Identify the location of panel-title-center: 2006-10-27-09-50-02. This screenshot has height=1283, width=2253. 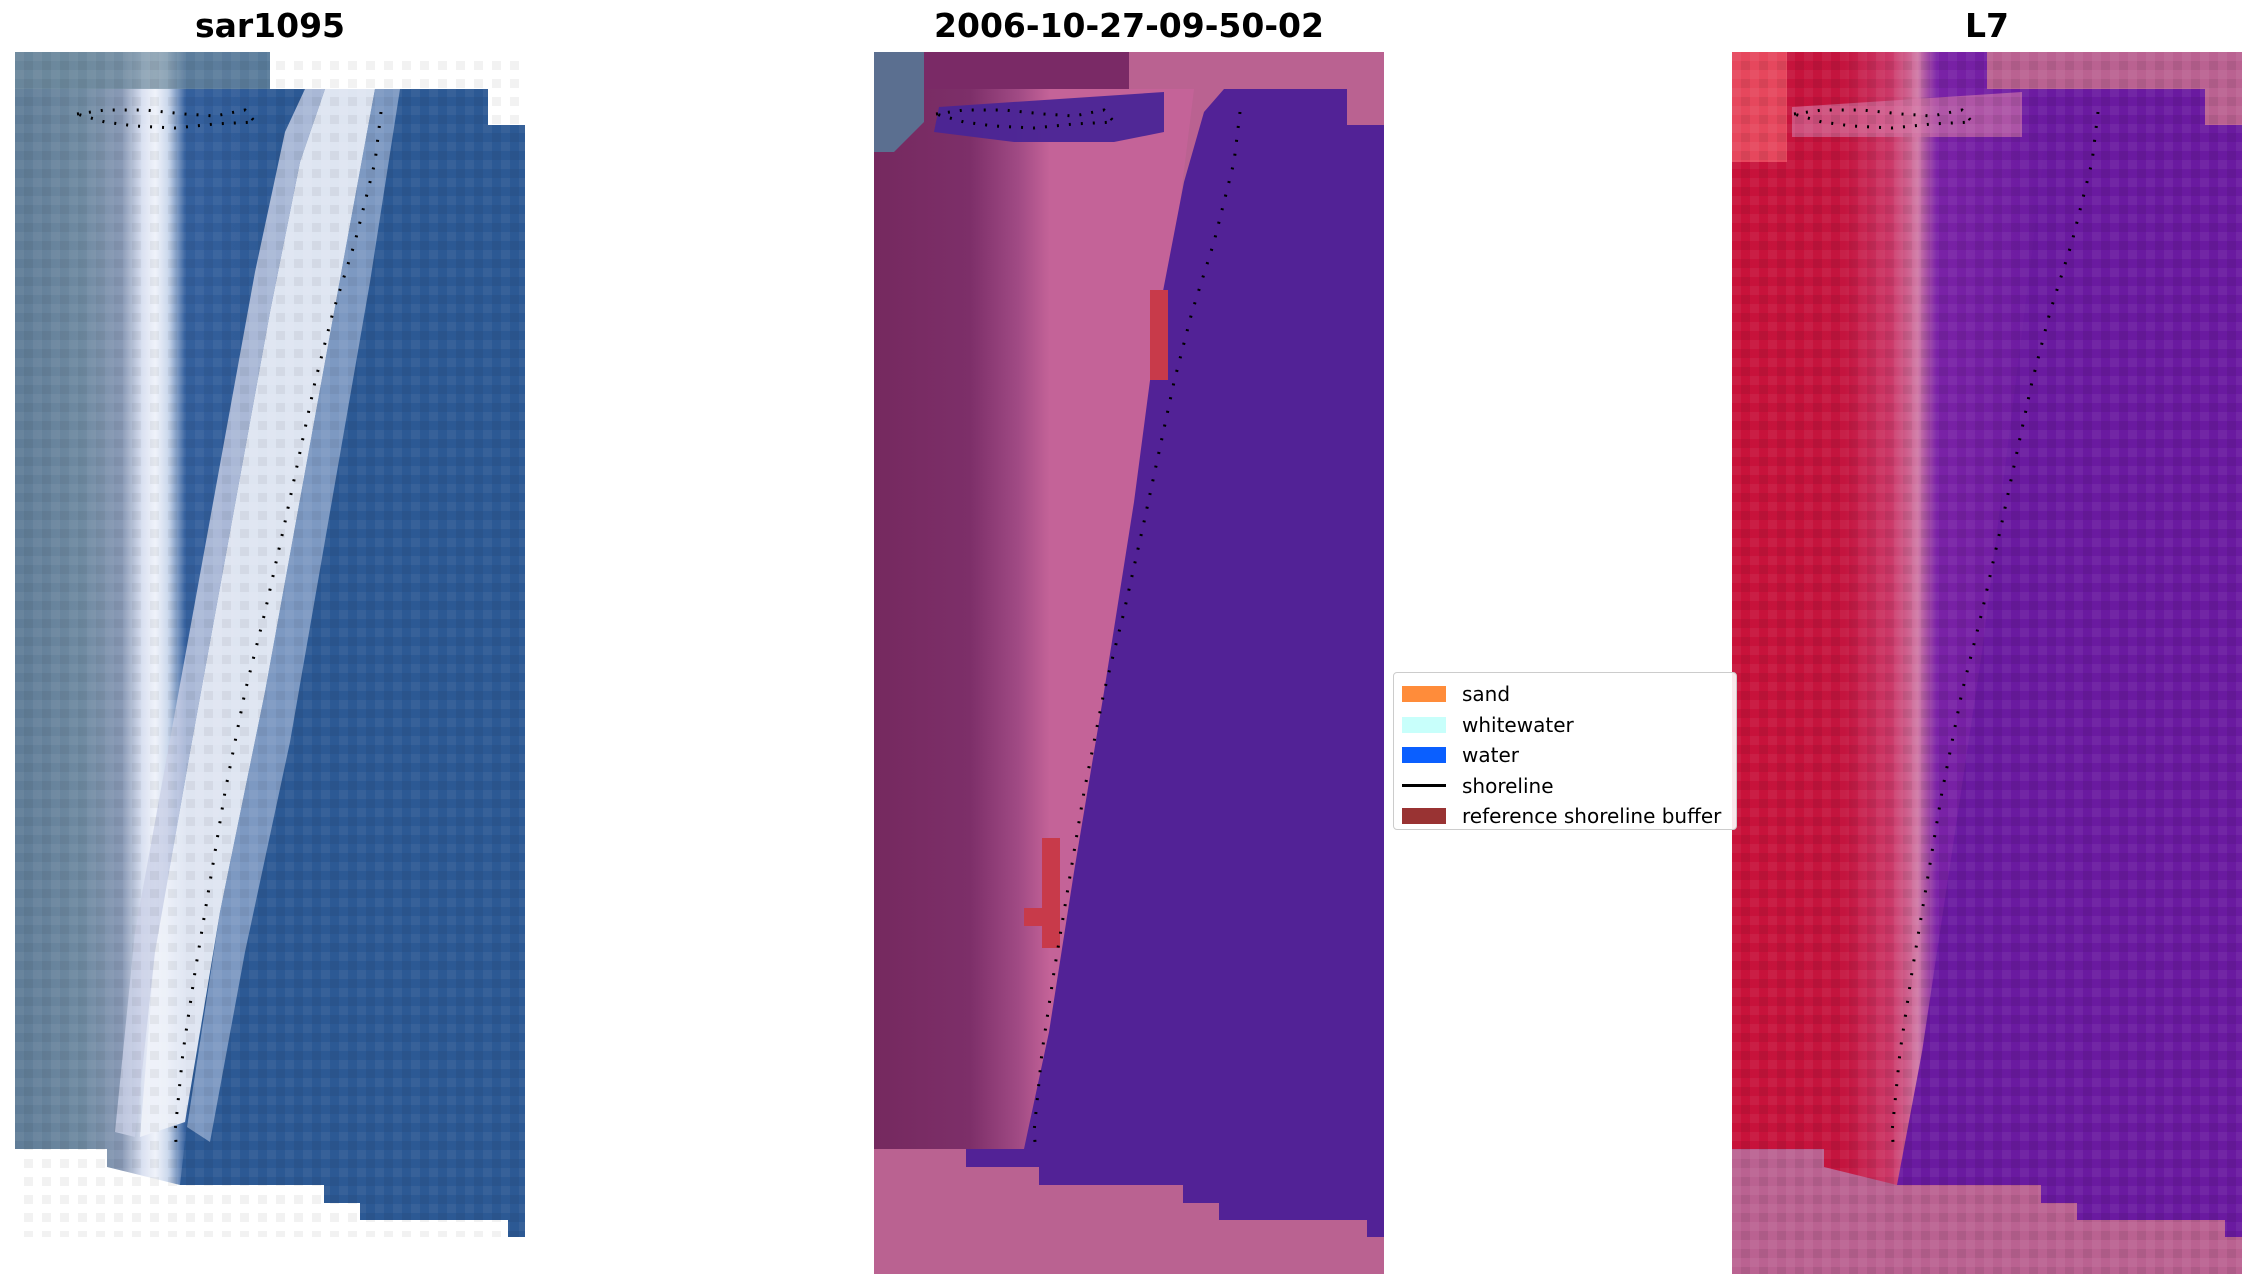
(1129, 25).